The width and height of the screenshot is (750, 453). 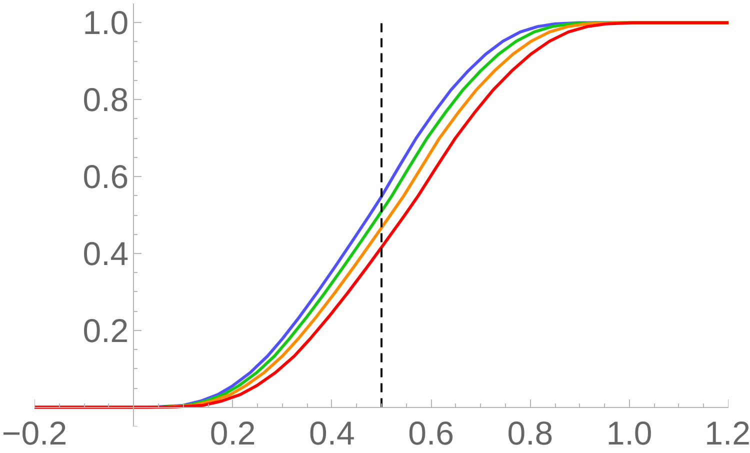 I want to click on y-tick-label: 0.4, so click(x=105, y=253).